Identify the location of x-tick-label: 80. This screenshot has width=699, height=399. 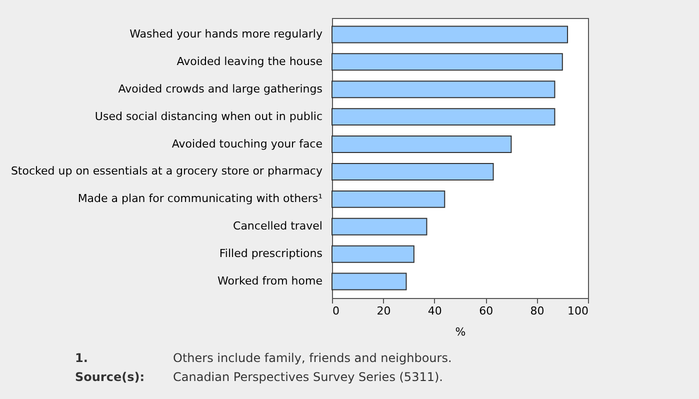
(537, 311).